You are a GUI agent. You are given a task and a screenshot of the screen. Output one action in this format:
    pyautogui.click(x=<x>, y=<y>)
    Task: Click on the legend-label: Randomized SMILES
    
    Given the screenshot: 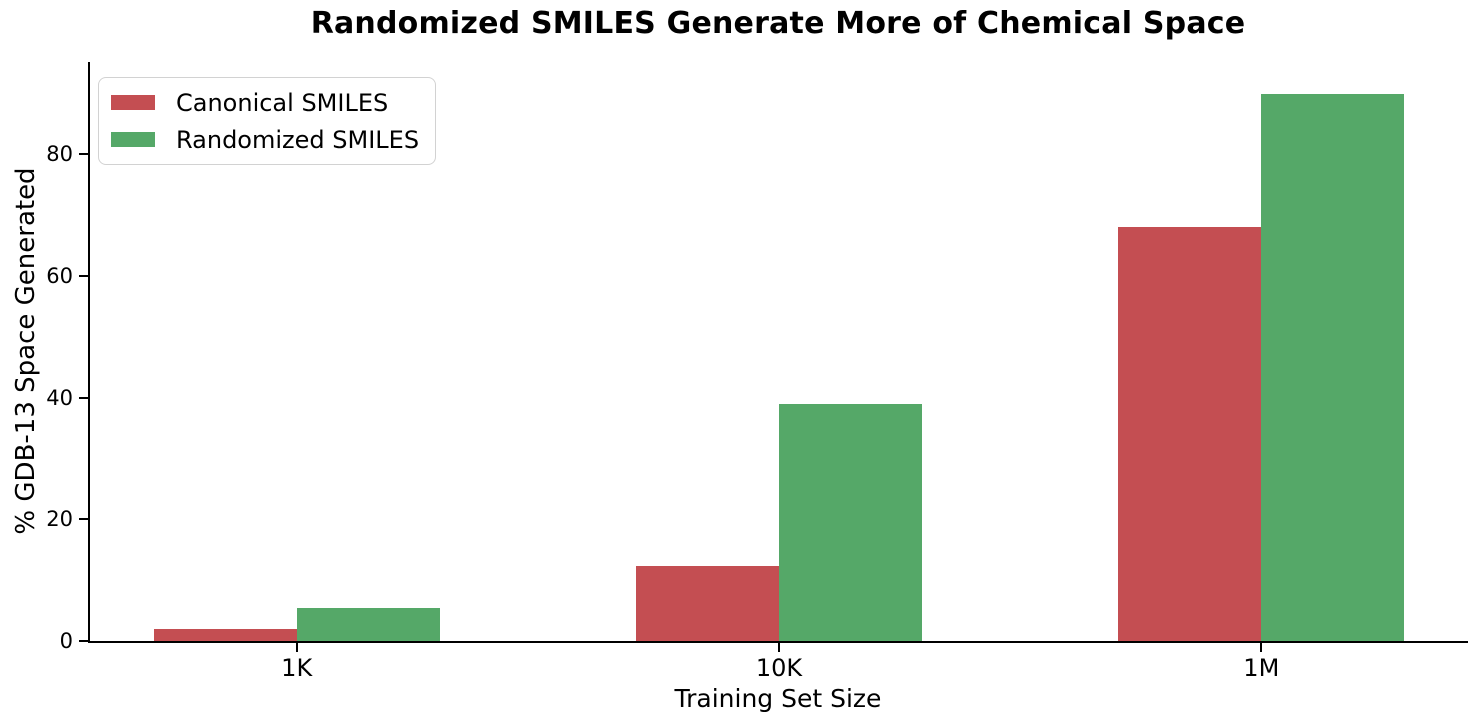 What is the action you would take?
    pyautogui.click(x=298, y=139)
    